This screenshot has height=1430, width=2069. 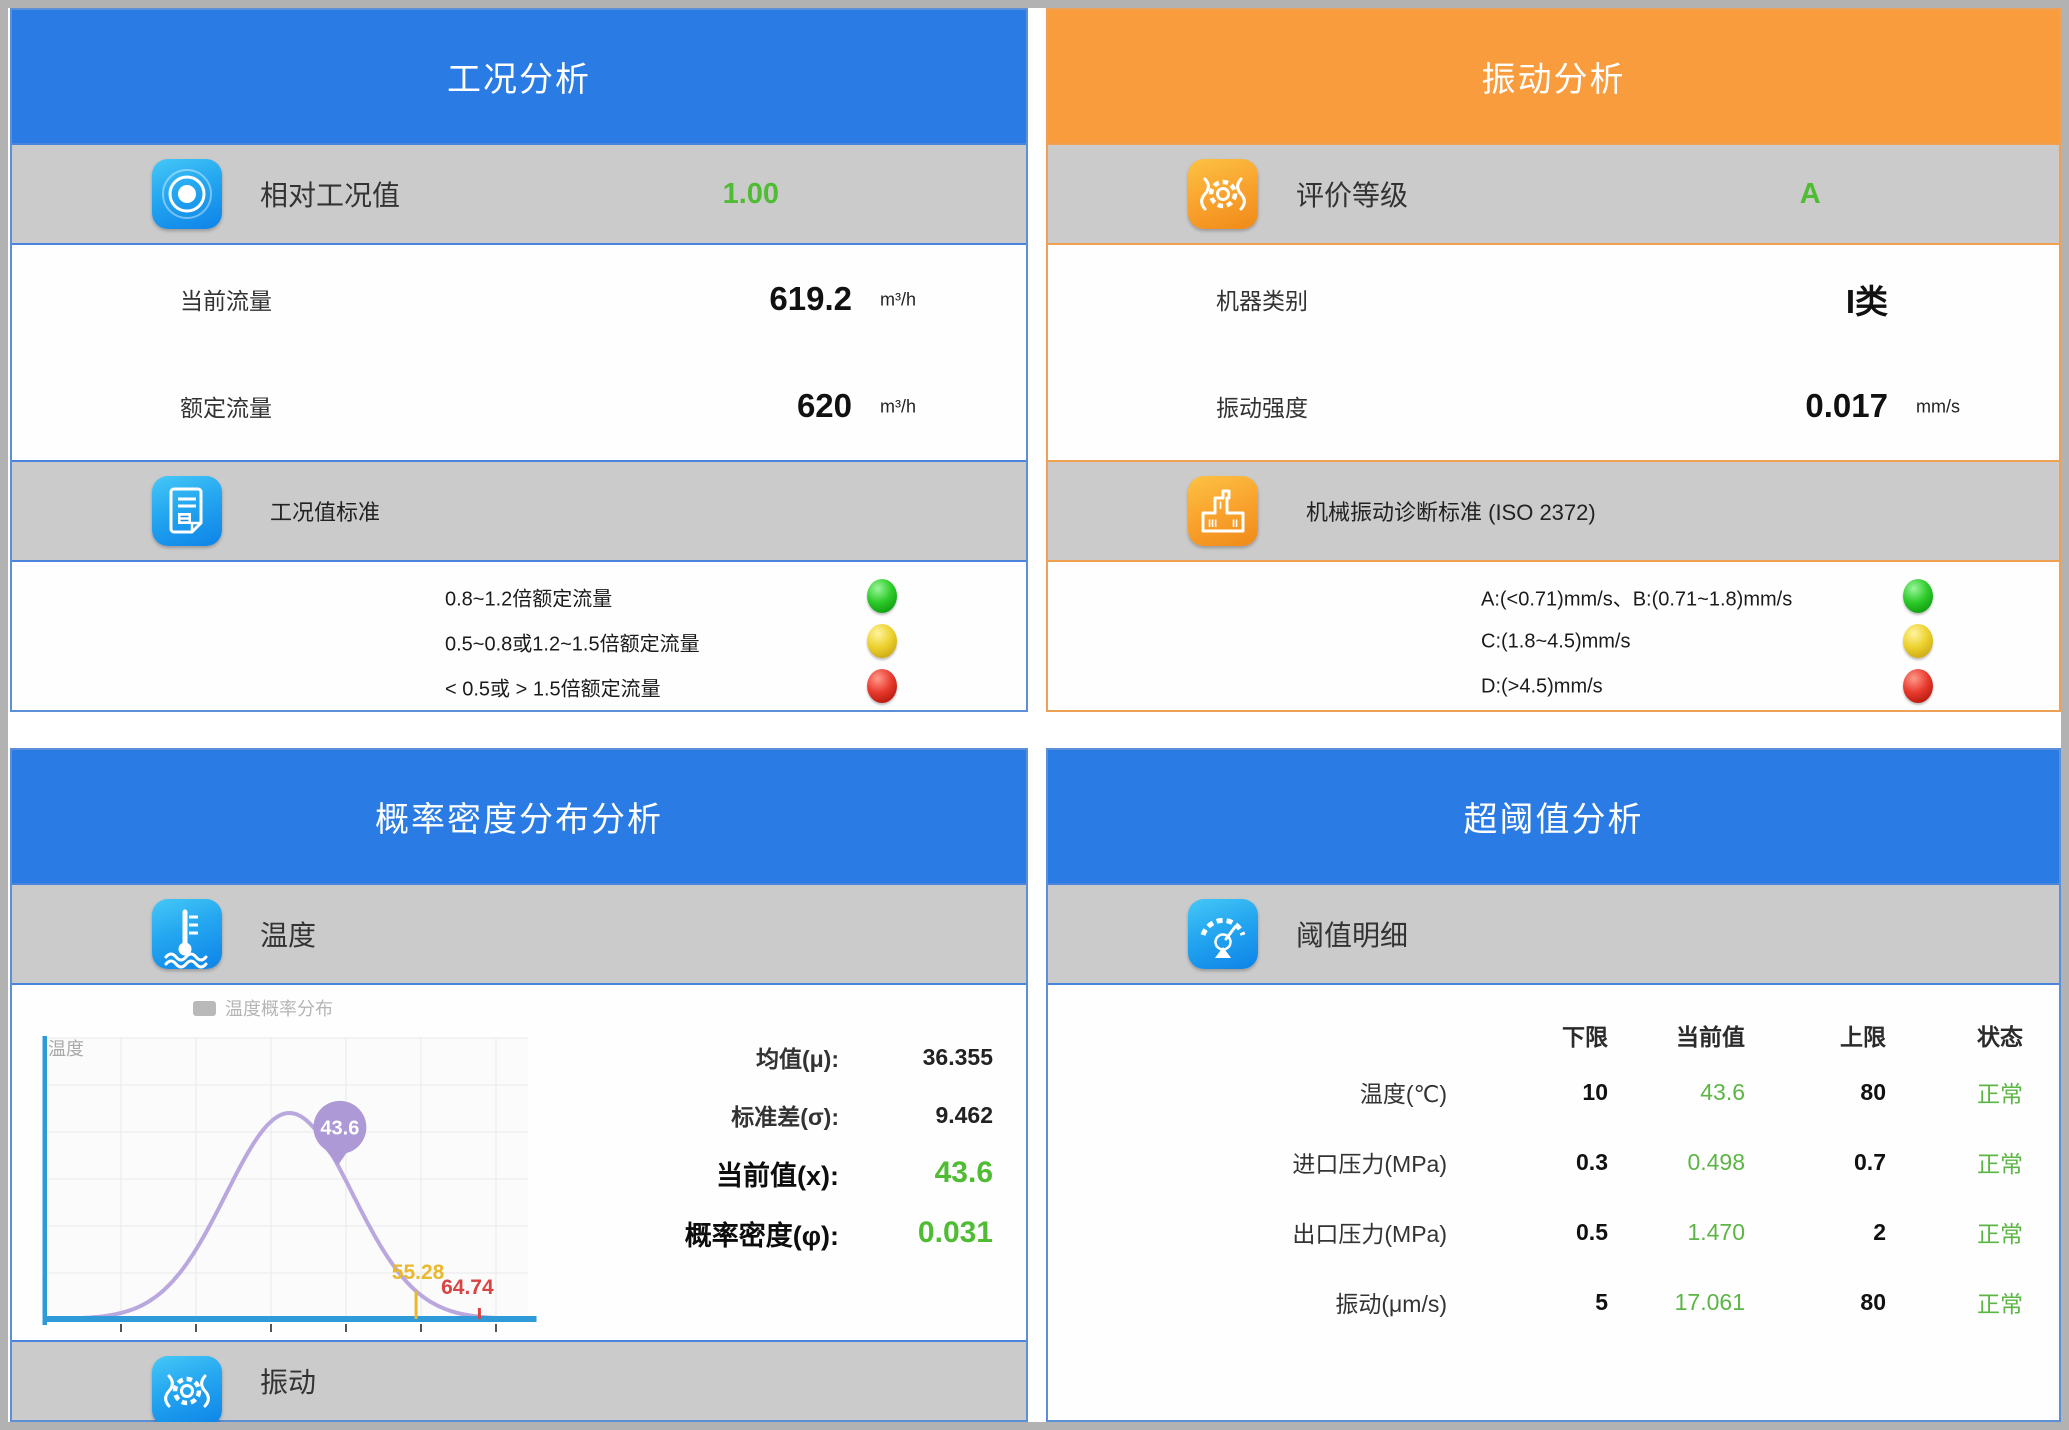 I want to click on target-icon, so click(x=187, y=194).